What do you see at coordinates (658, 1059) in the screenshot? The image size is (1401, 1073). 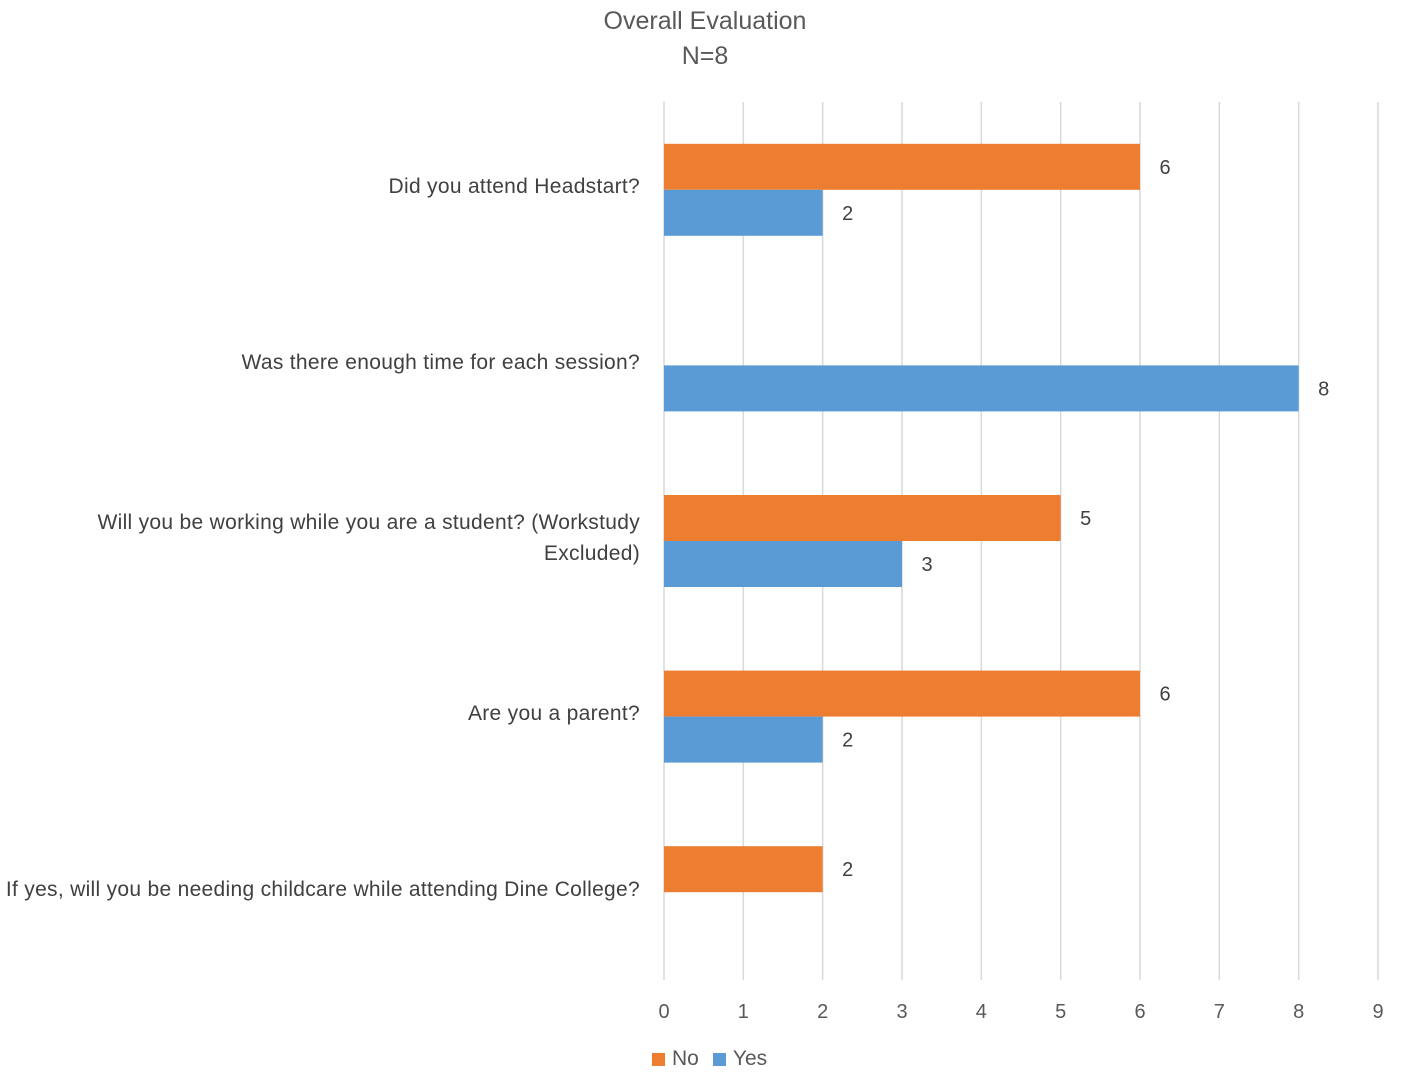 I see `legend-swatch-no` at bounding box center [658, 1059].